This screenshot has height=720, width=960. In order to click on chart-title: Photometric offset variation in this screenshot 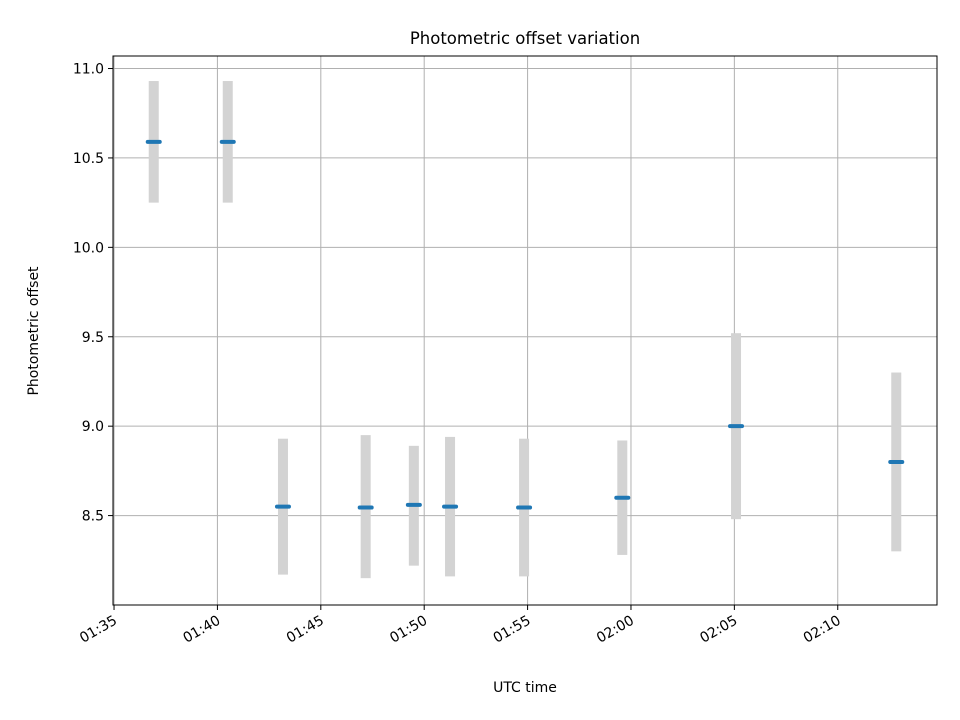, I will do `click(525, 38)`.